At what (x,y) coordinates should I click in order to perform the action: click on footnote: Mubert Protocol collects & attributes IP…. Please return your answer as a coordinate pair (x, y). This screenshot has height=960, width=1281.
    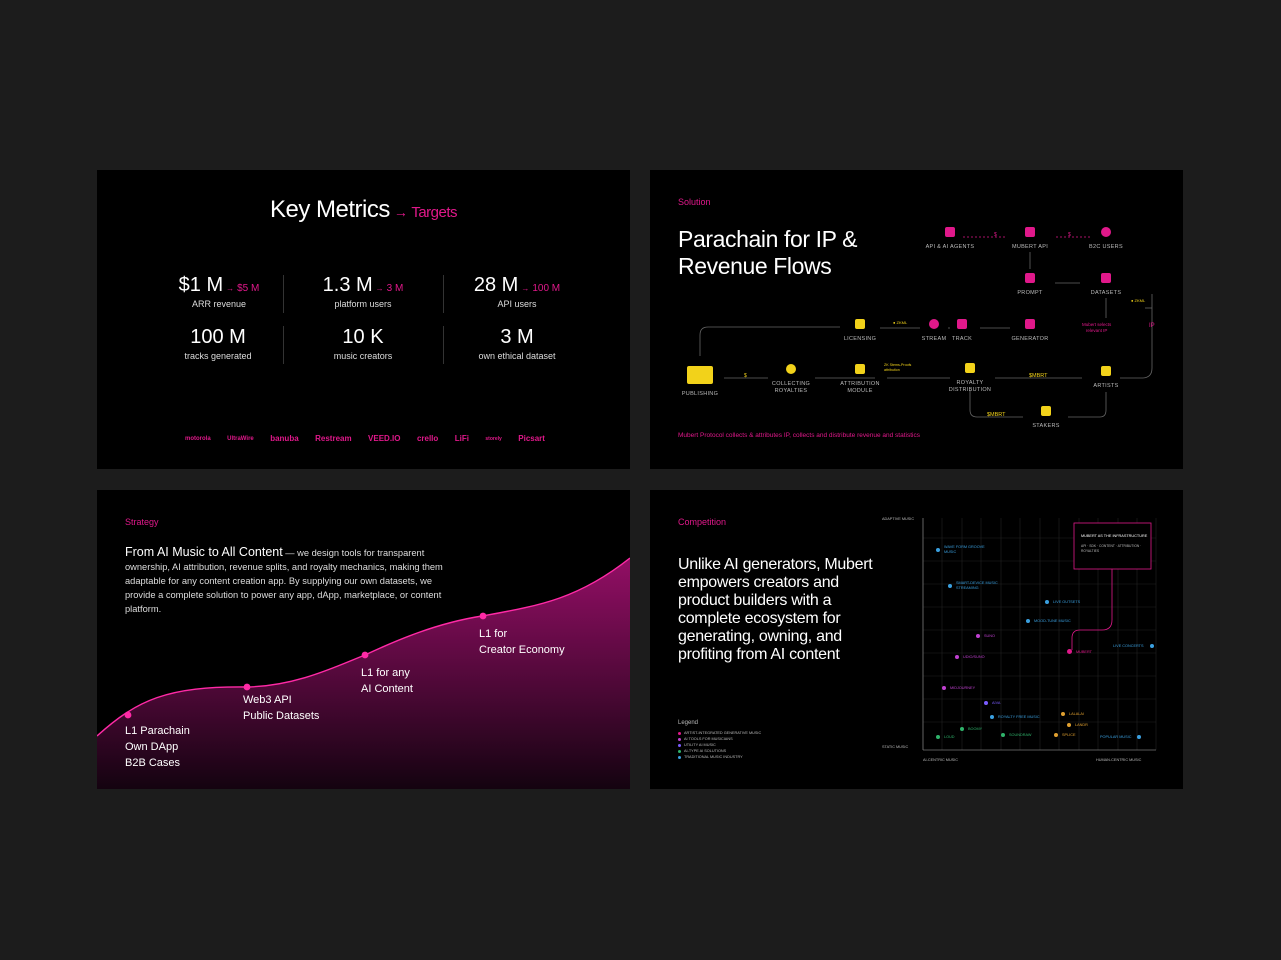
    Looking at the image, I should click on (799, 435).